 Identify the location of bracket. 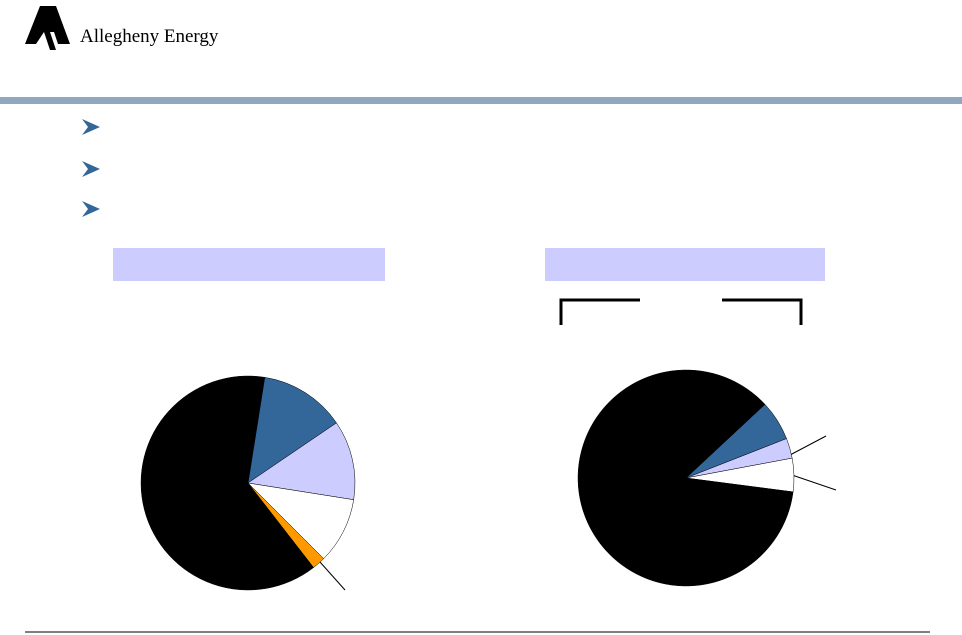
(681, 311).